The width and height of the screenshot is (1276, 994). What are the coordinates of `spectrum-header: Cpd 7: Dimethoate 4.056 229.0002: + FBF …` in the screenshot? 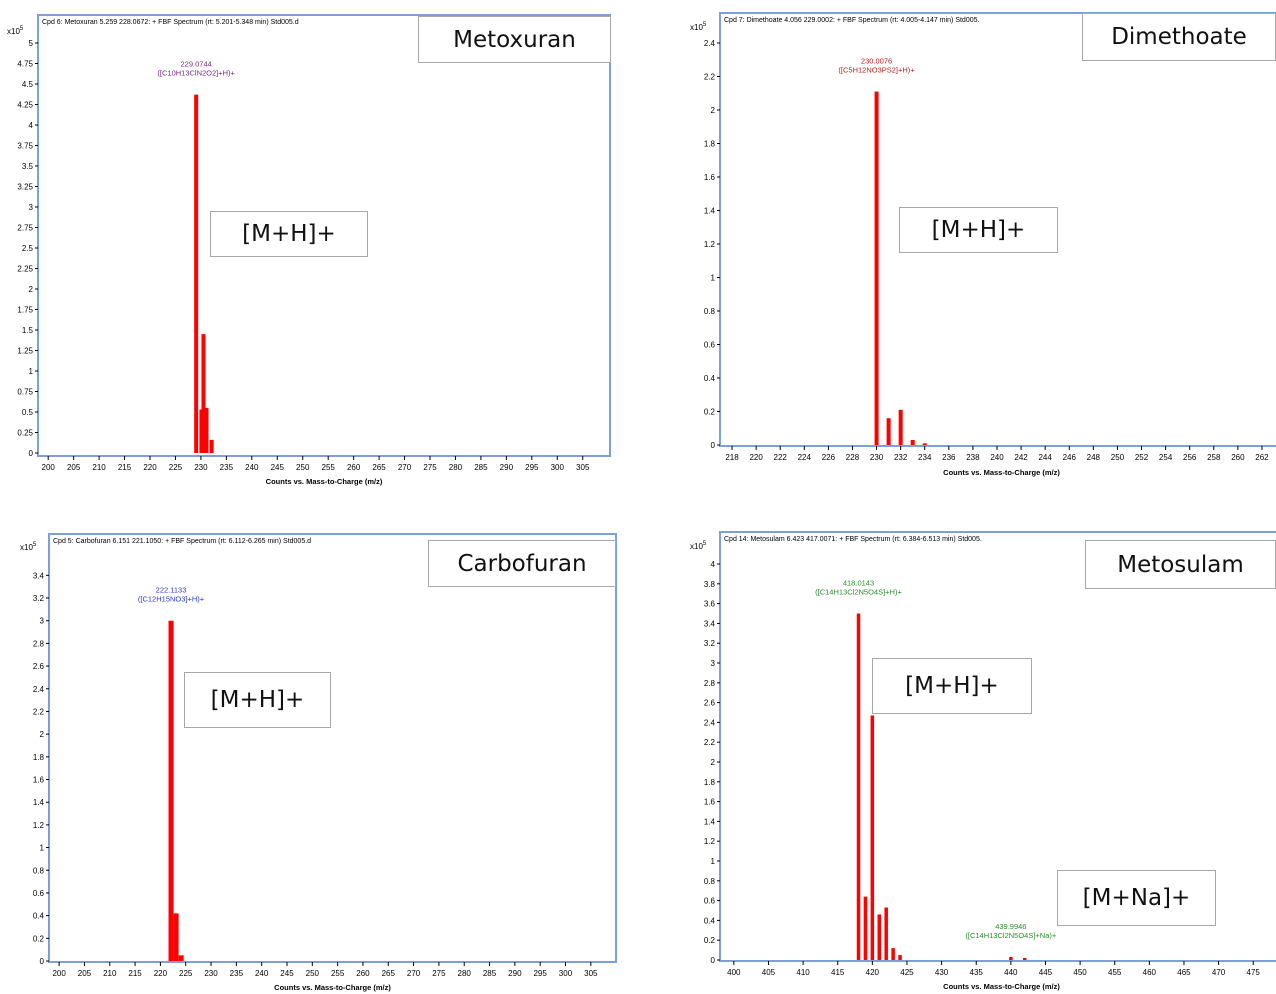 It's located at (852, 20).